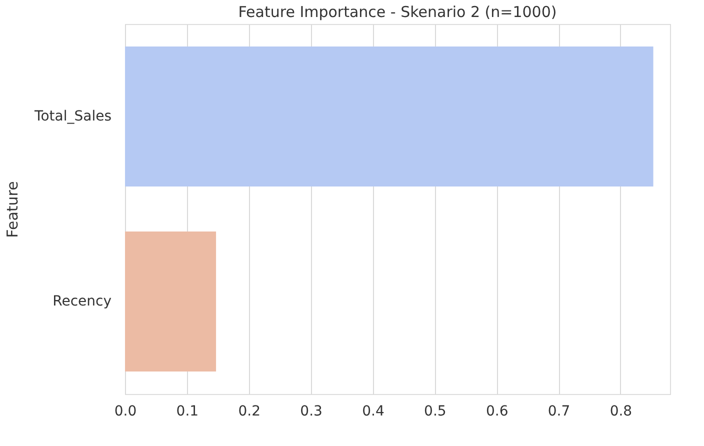 The image size is (704, 446). What do you see at coordinates (249, 412) in the screenshot?
I see `x-tick-label: 0.2` at bounding box center [249, 412].